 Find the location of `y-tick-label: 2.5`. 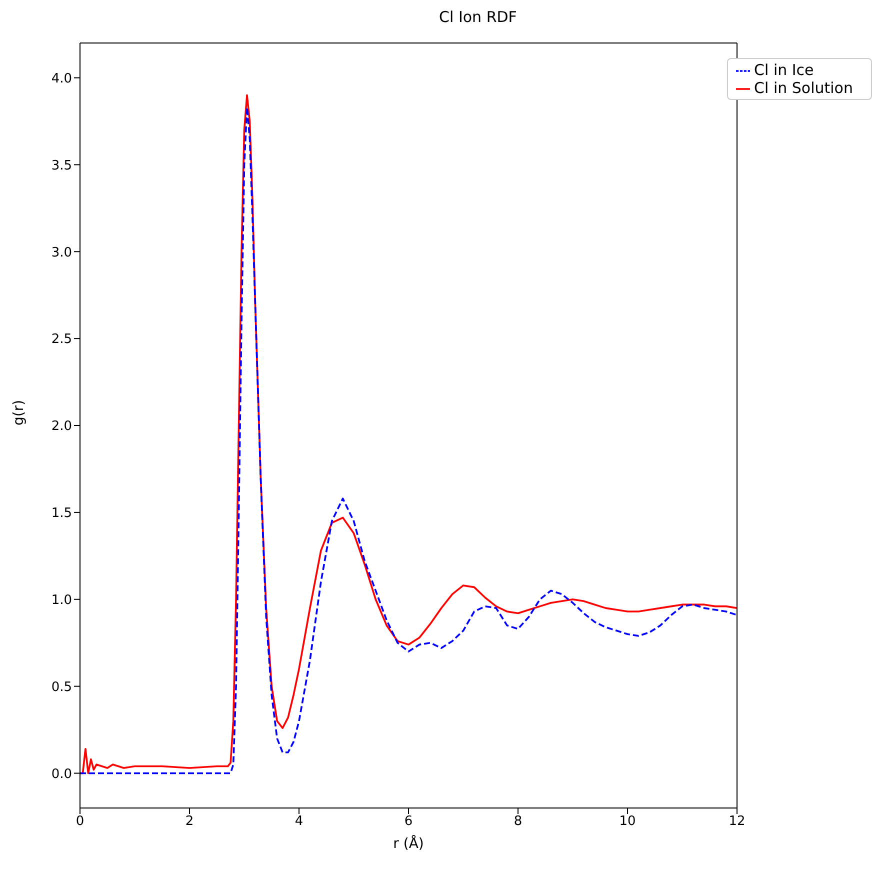

y-tick-label: 2.5 is located at coordinates (61, 340).